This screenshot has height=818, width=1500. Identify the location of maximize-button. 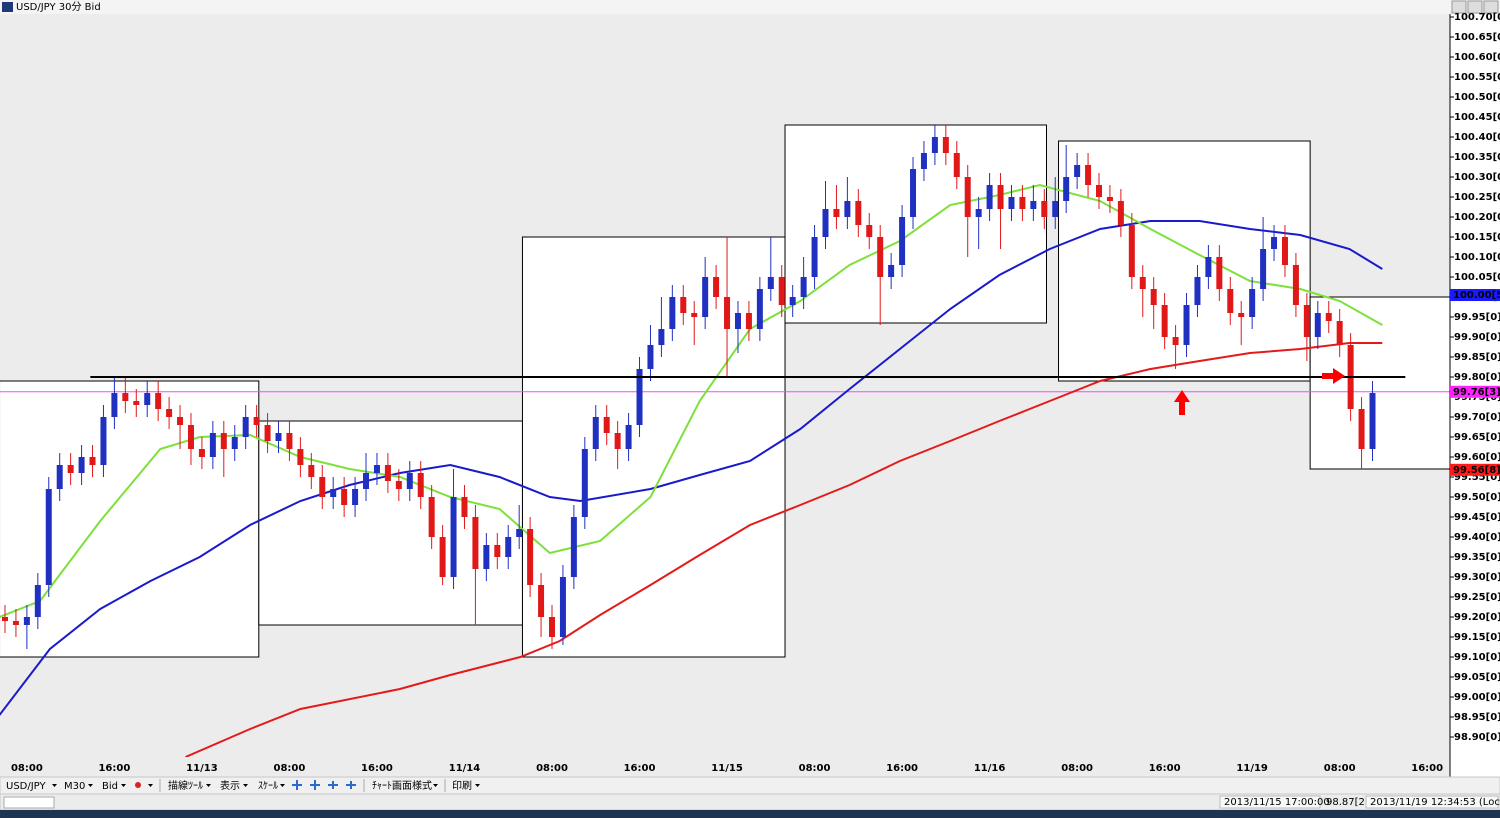
(1475, 7).